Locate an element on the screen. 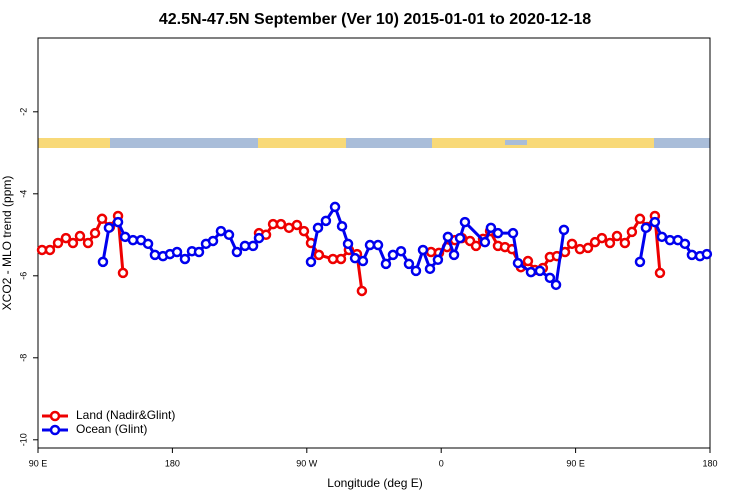  x-tick-label: 90 E is located at coordinates (38, 463).